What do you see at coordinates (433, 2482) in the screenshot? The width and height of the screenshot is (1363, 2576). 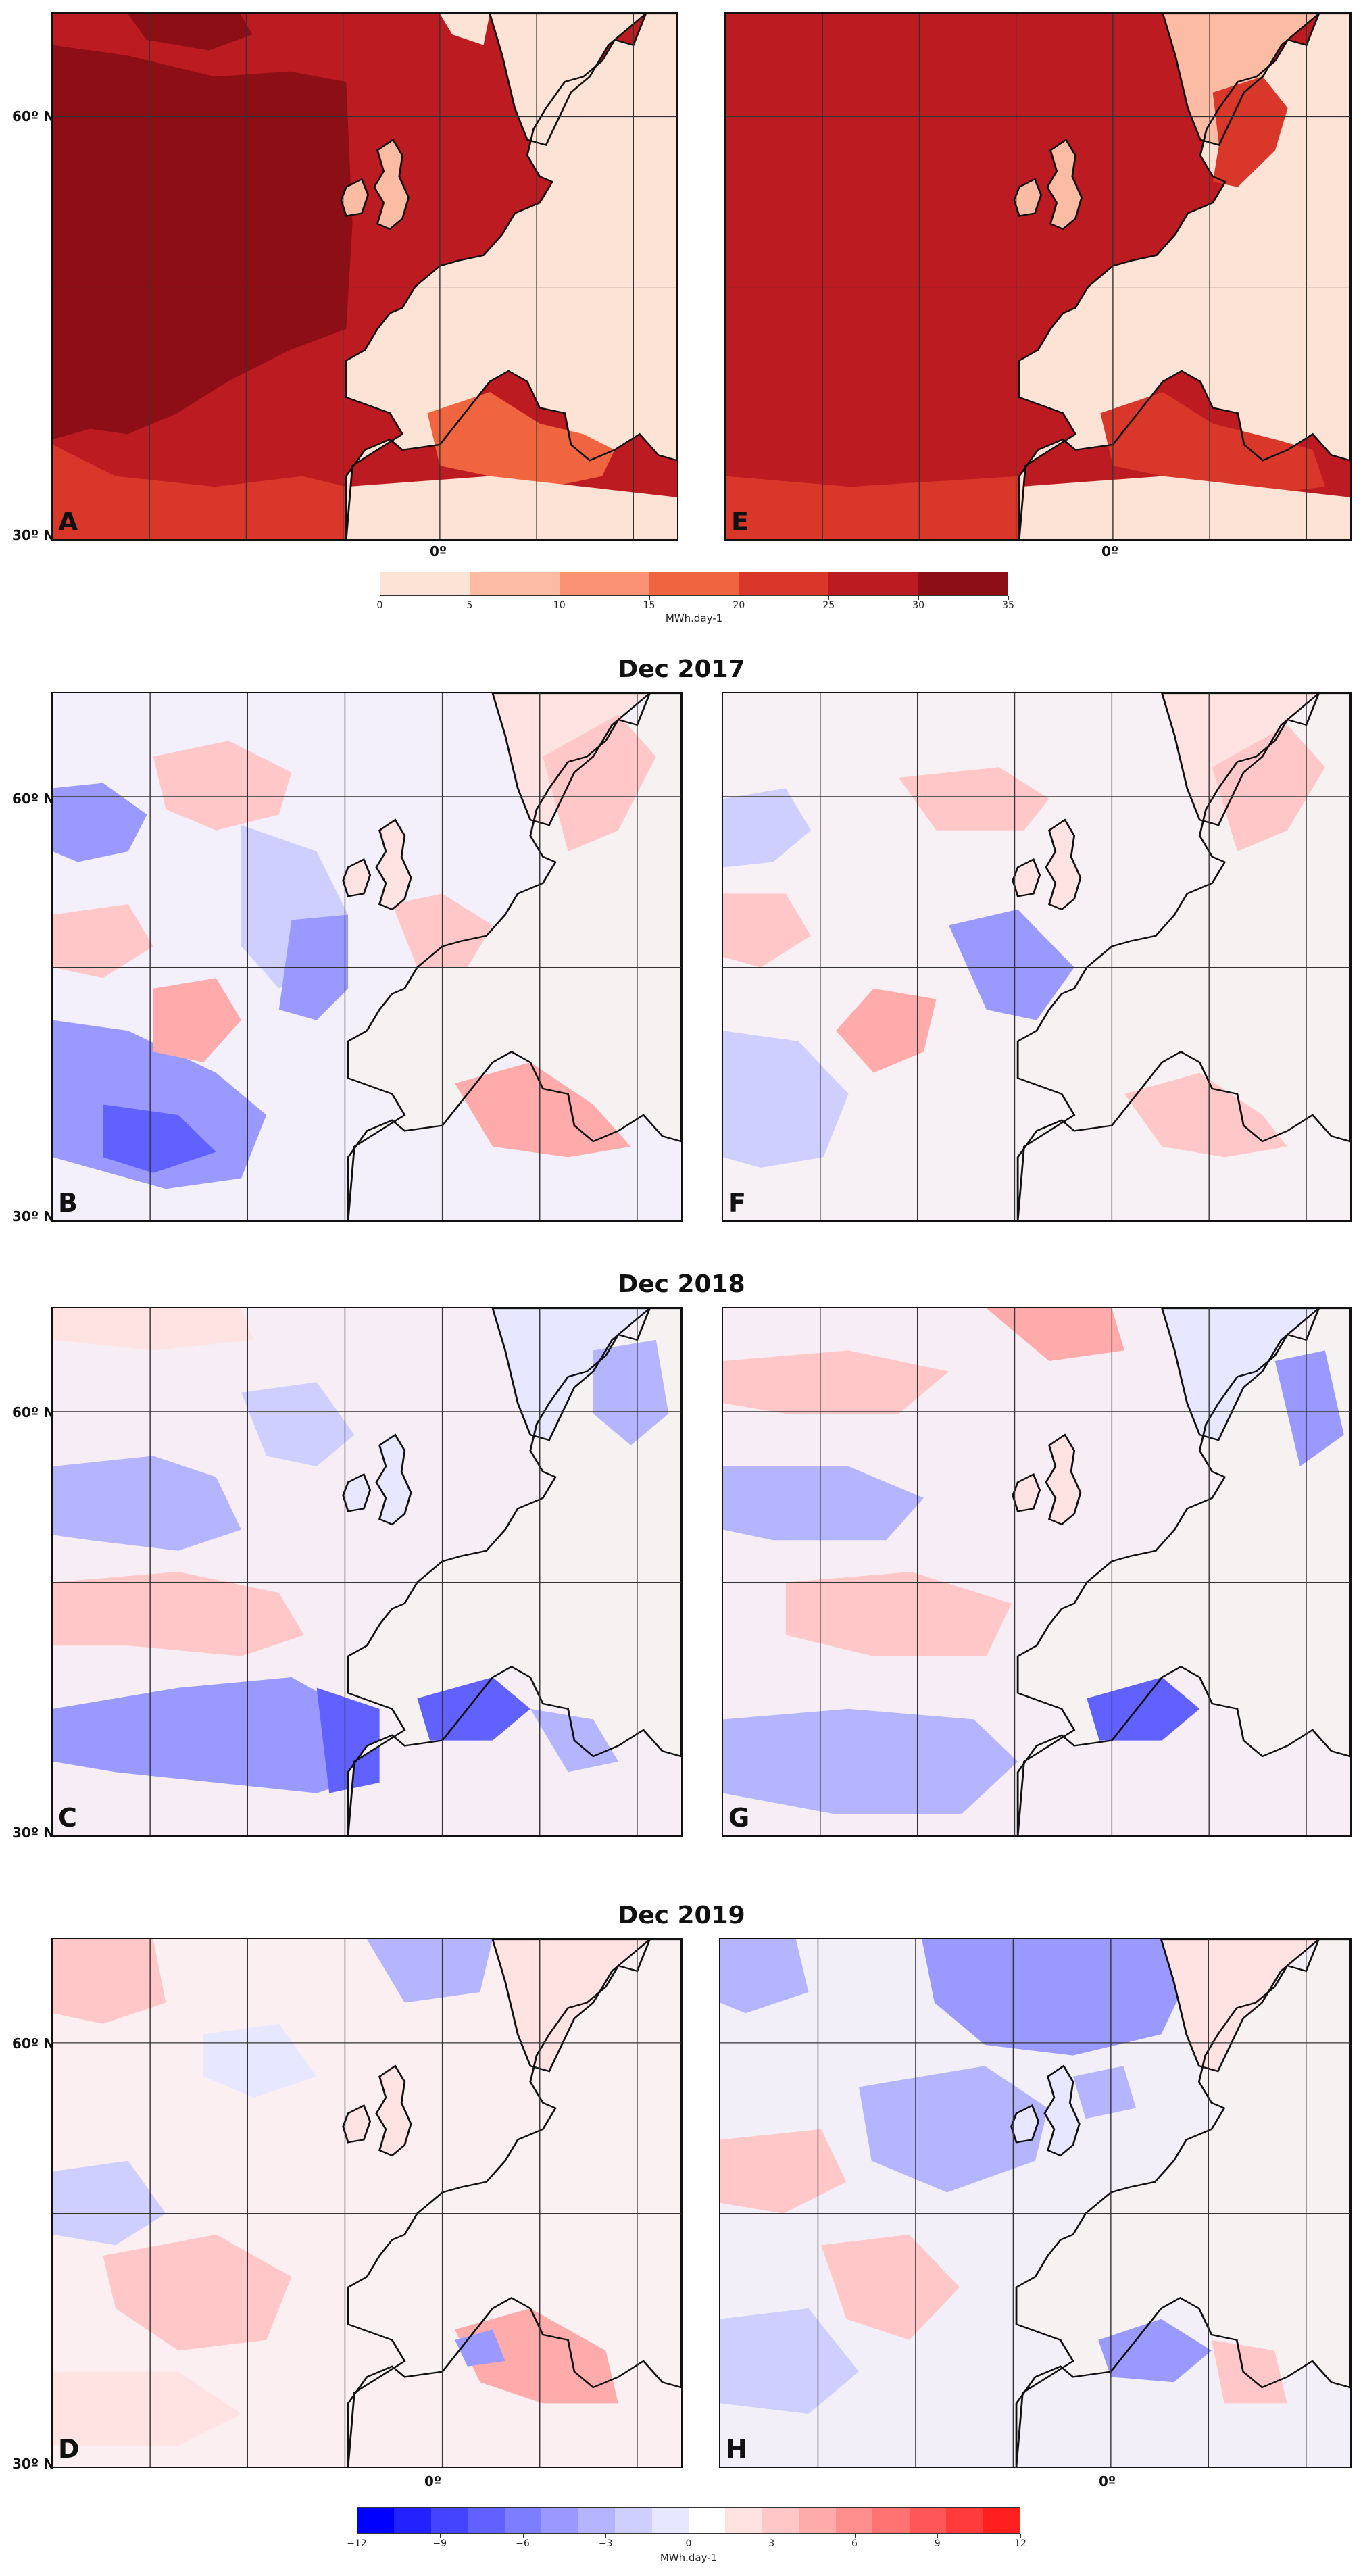 I see `lon-label-d: 0º` at bounding box center [433, 2482].